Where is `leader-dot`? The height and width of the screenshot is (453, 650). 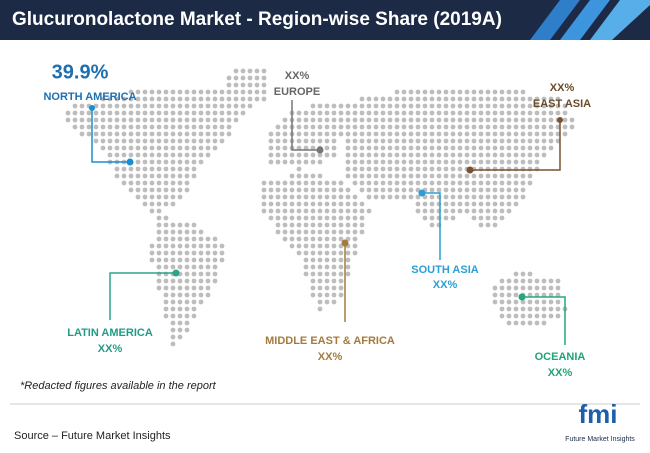
leader-dot is located at coordinates (320, 150).